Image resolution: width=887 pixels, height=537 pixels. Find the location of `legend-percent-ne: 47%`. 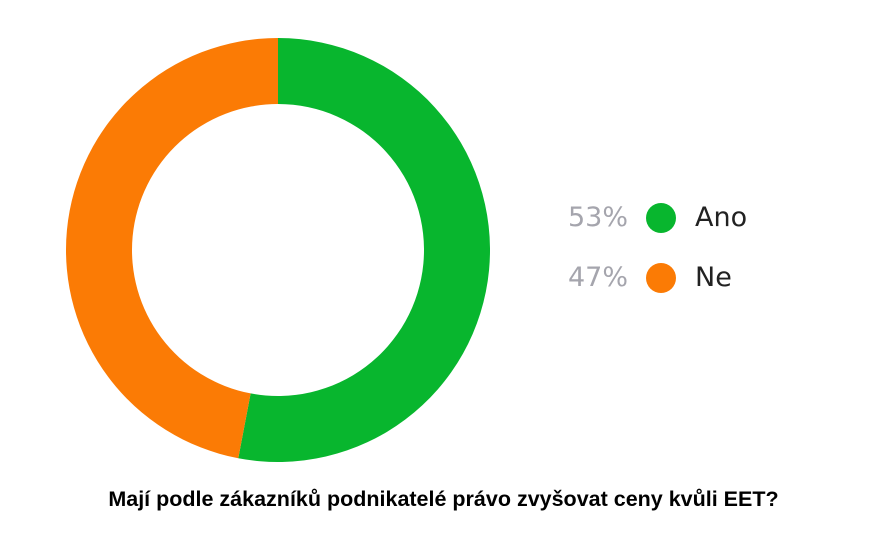

legend-percent-ne: 47% is located at coordinates (597, 277).